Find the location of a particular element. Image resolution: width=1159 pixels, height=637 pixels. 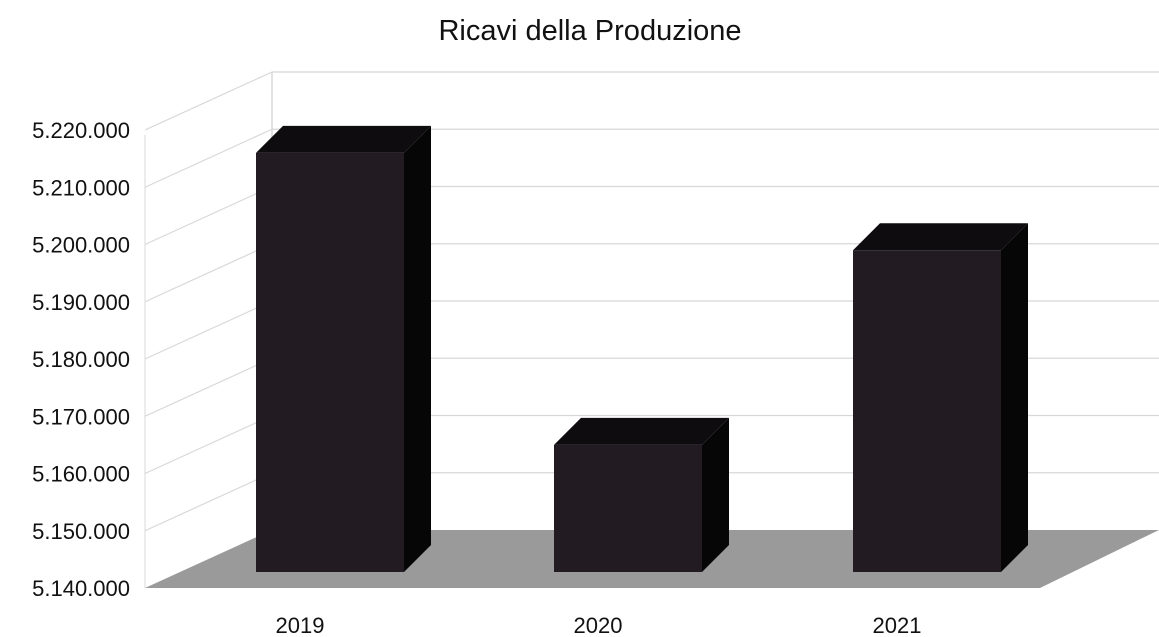

y-tick-label: 5.150.000 is located at coordinates (81, 531).